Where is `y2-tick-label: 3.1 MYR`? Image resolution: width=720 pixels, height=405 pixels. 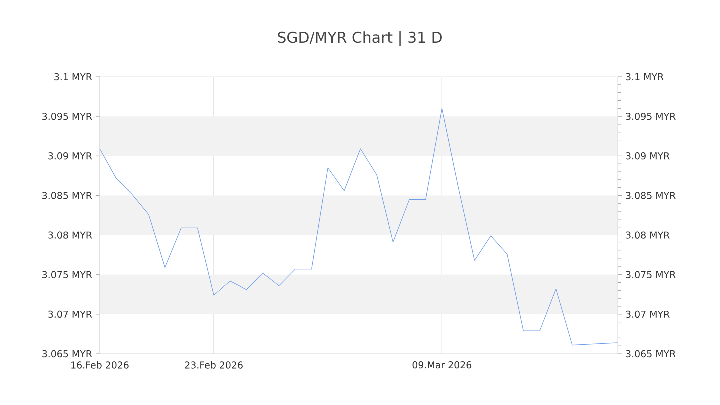
y2-tick-label: 3.1 MYR is located at coordinates (73, 77).